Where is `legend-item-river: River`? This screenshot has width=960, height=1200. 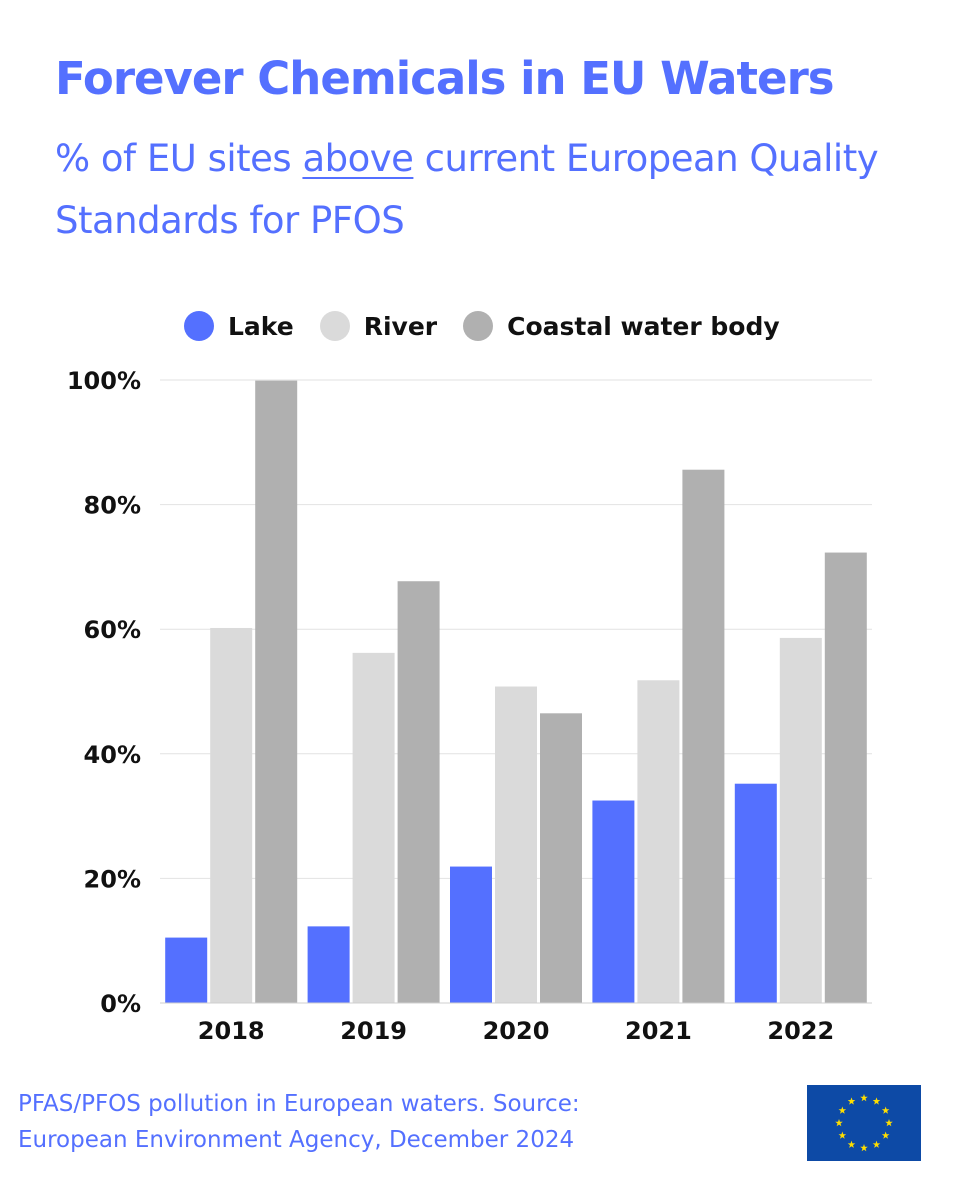 legend-item-river: River is located at coordinates (378, 326).